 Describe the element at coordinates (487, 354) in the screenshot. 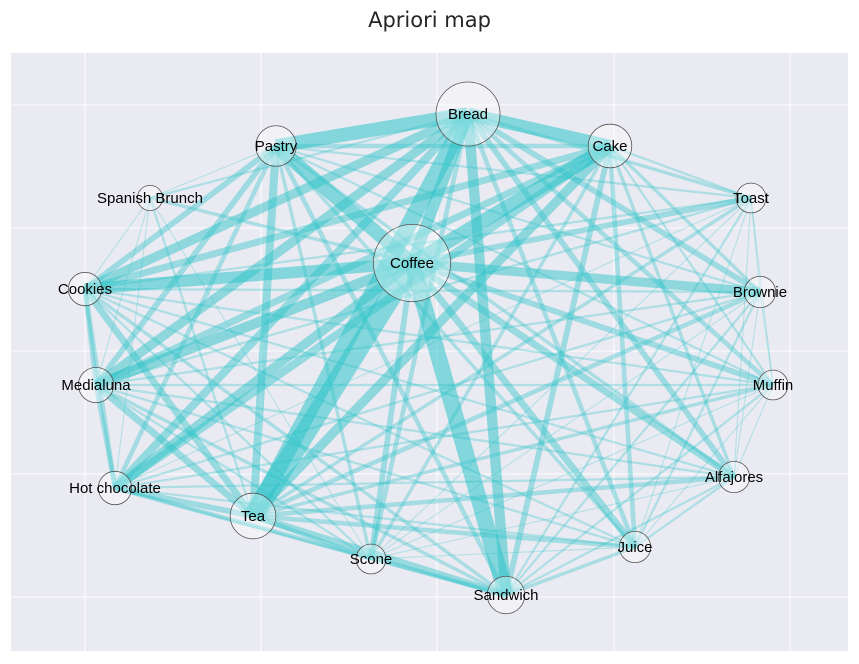

I see `edge-bread-sandwich` at that location.